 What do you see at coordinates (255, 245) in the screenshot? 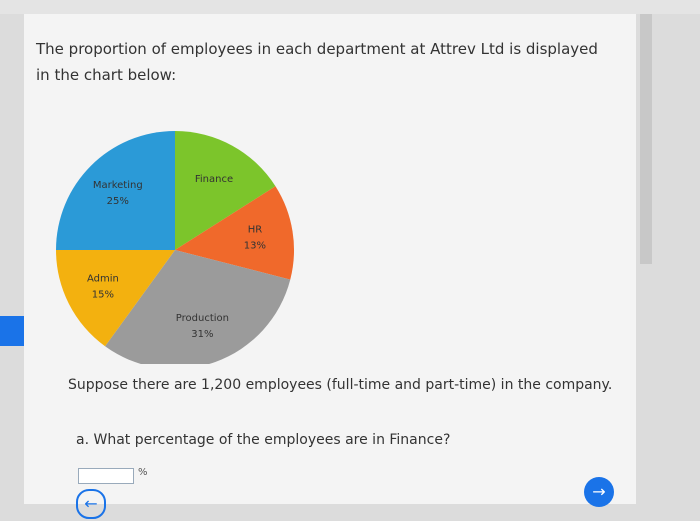
I see `slice-value-label: 13%` at bounding box center [255, 245].